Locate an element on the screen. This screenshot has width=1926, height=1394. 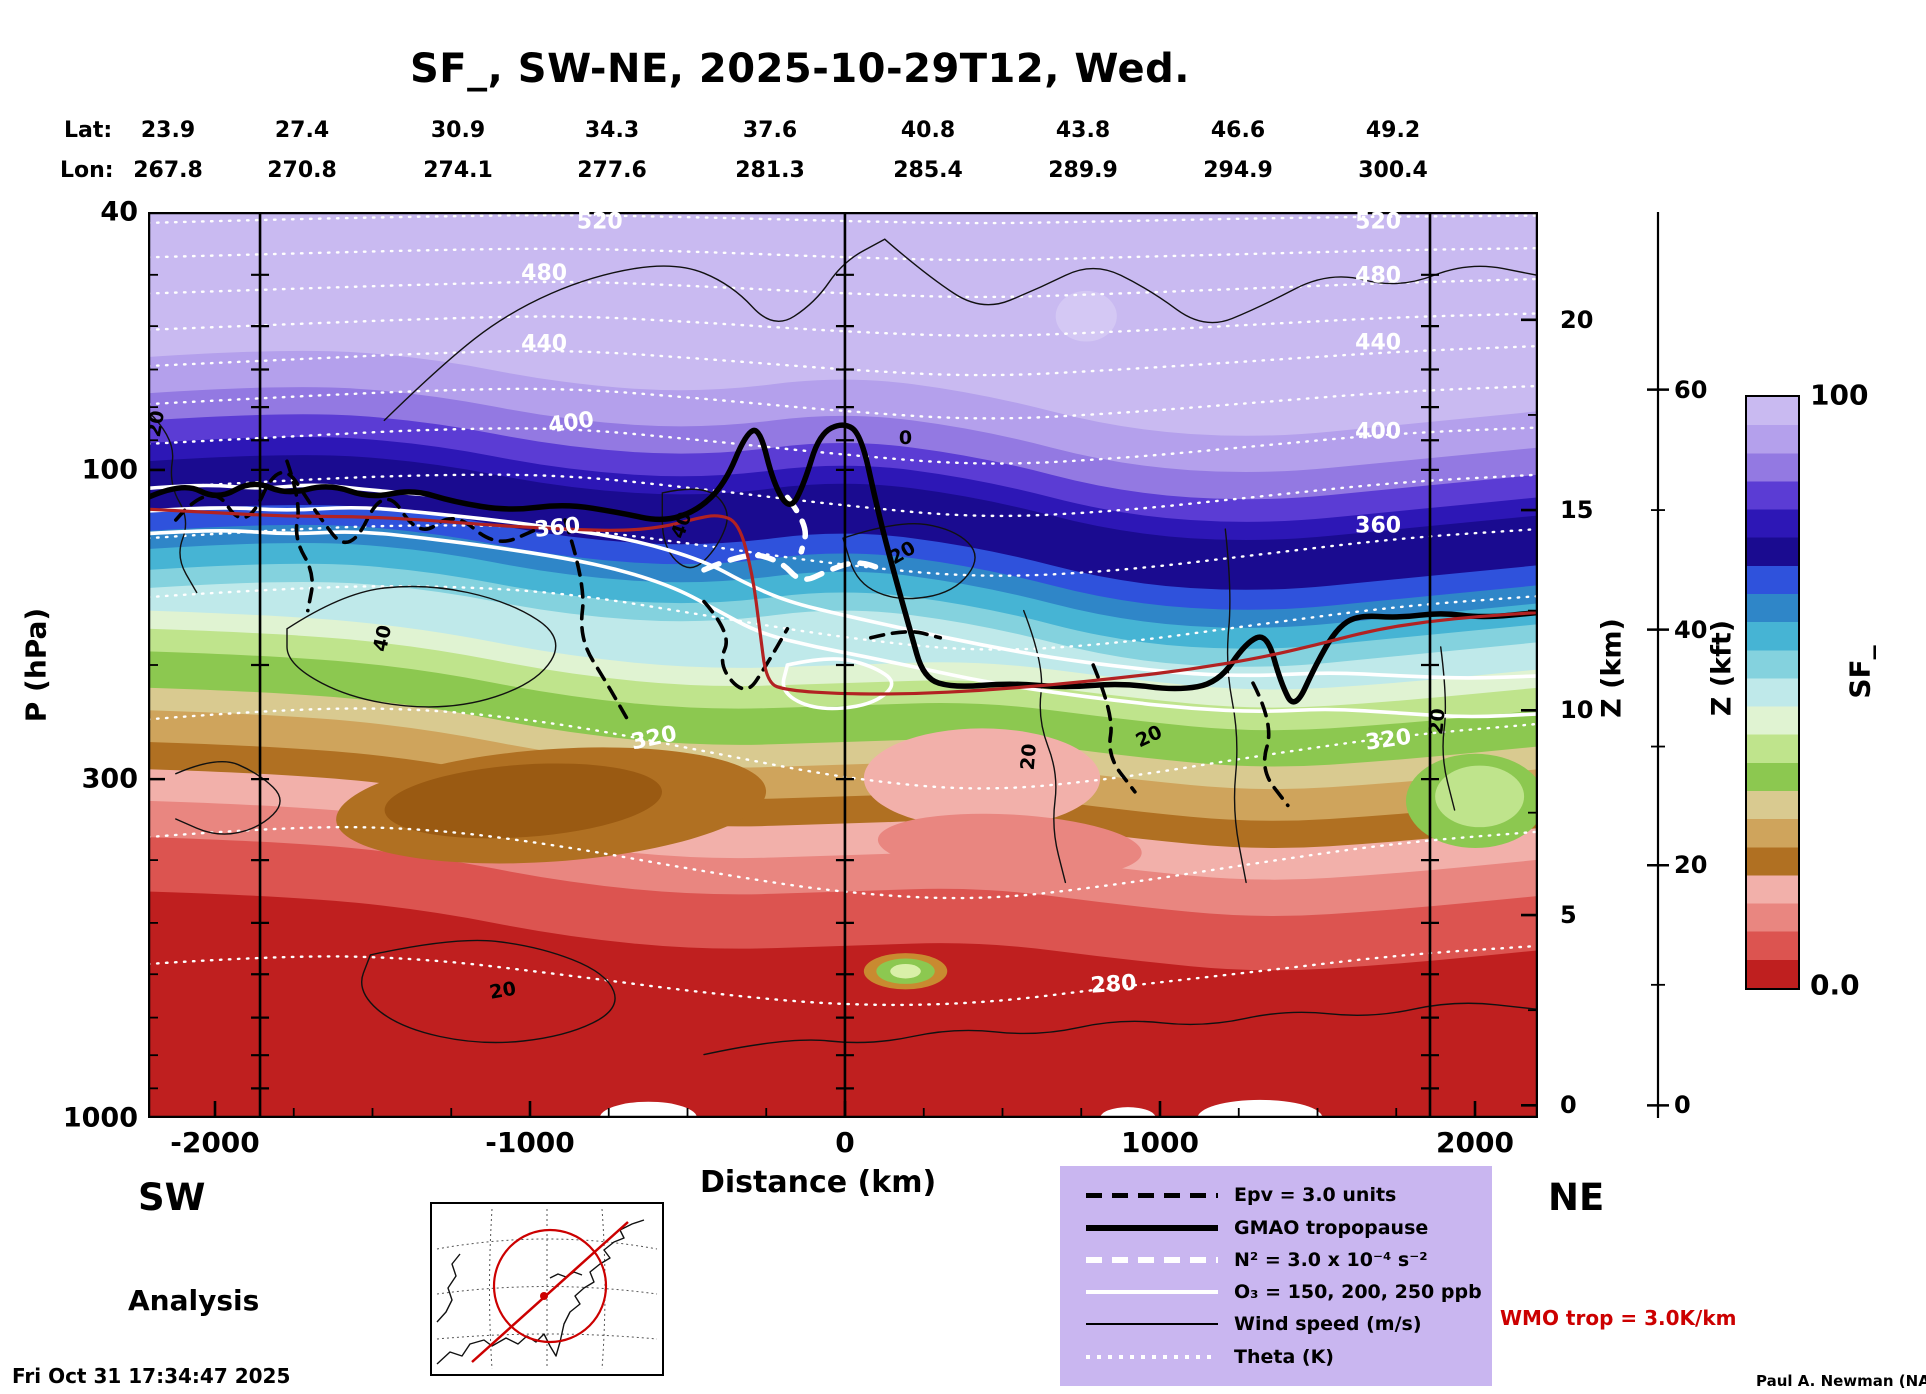
zkm-axis-label: Z (km) is located at coordinates (1612, 668).